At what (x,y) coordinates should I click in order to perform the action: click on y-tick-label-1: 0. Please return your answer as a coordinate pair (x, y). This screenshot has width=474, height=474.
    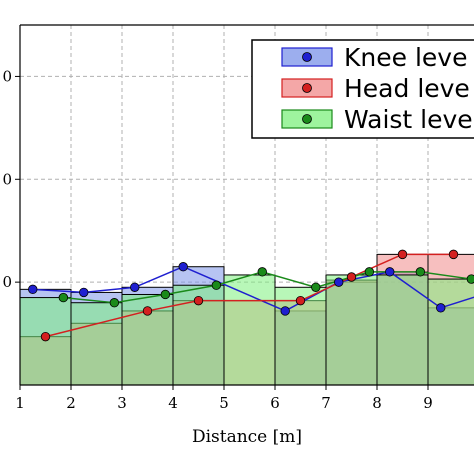
    Looking at the image, I should click on (7, 179).